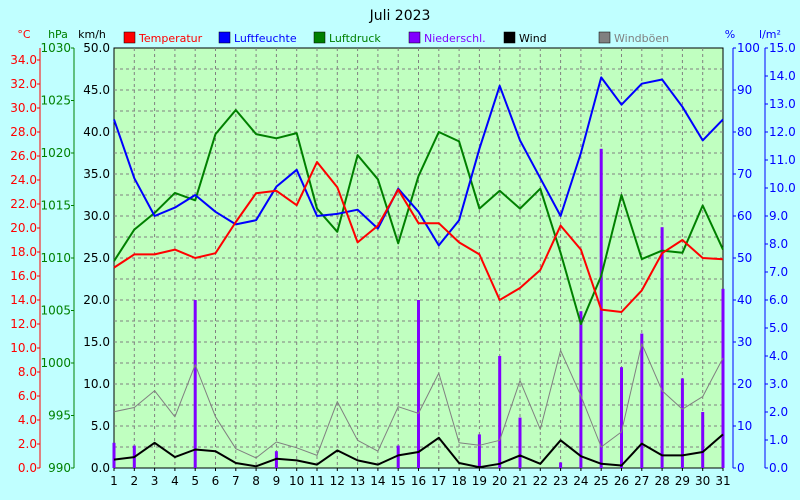  Describe the element at coordinates (100, 468) in the screenshot. I see `wind-axis-tick-label: 0.0` at that location.